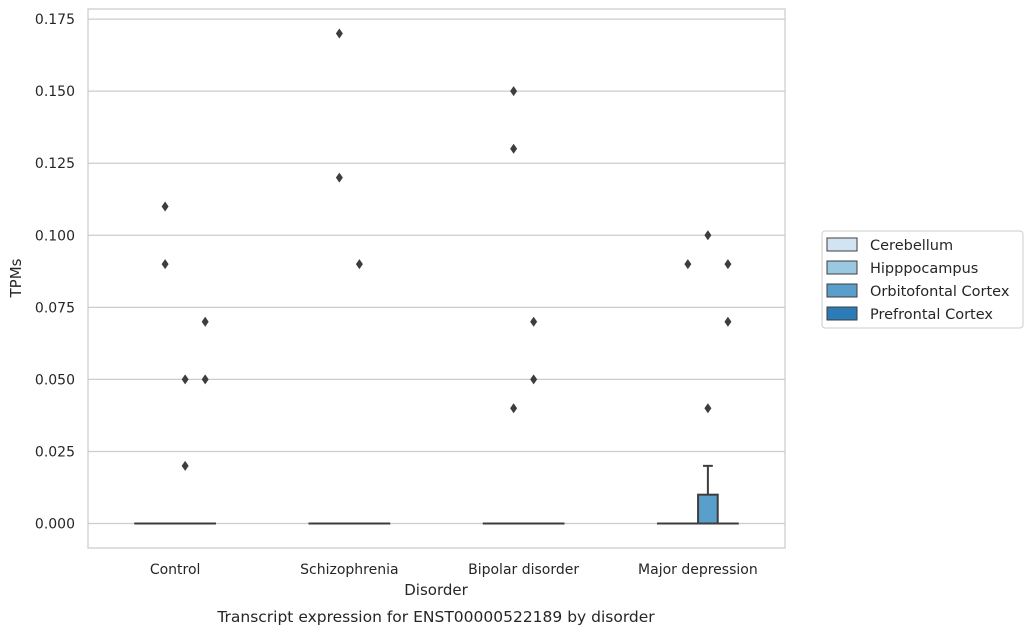  Describe the element at coordinates (175, 570) in the screenshot. I see `x-tick-label: Control` at that location.